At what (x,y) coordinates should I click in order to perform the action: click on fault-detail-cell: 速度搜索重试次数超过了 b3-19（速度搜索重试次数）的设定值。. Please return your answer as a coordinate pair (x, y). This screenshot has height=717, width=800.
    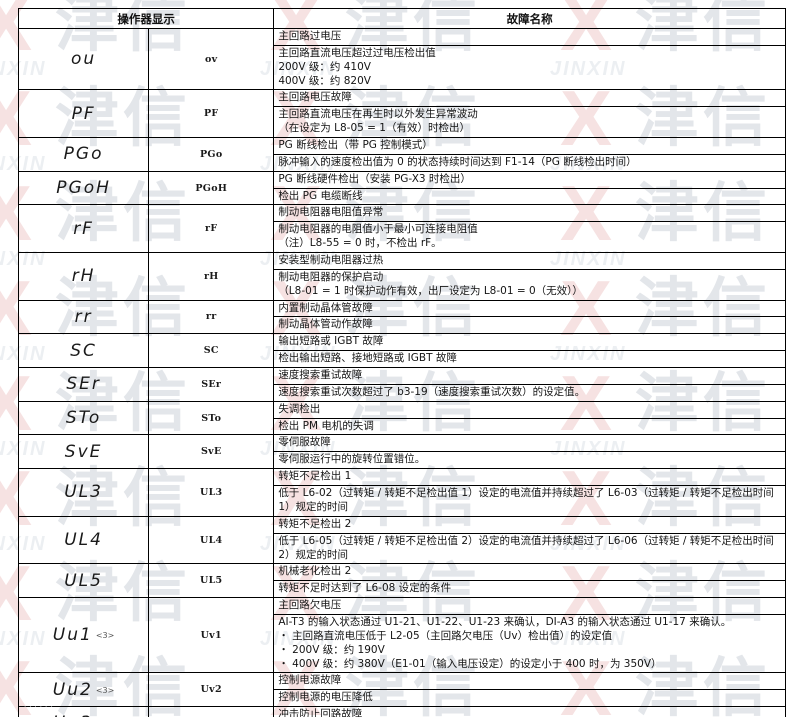
    Looking at the image, I should click on (529, 392).